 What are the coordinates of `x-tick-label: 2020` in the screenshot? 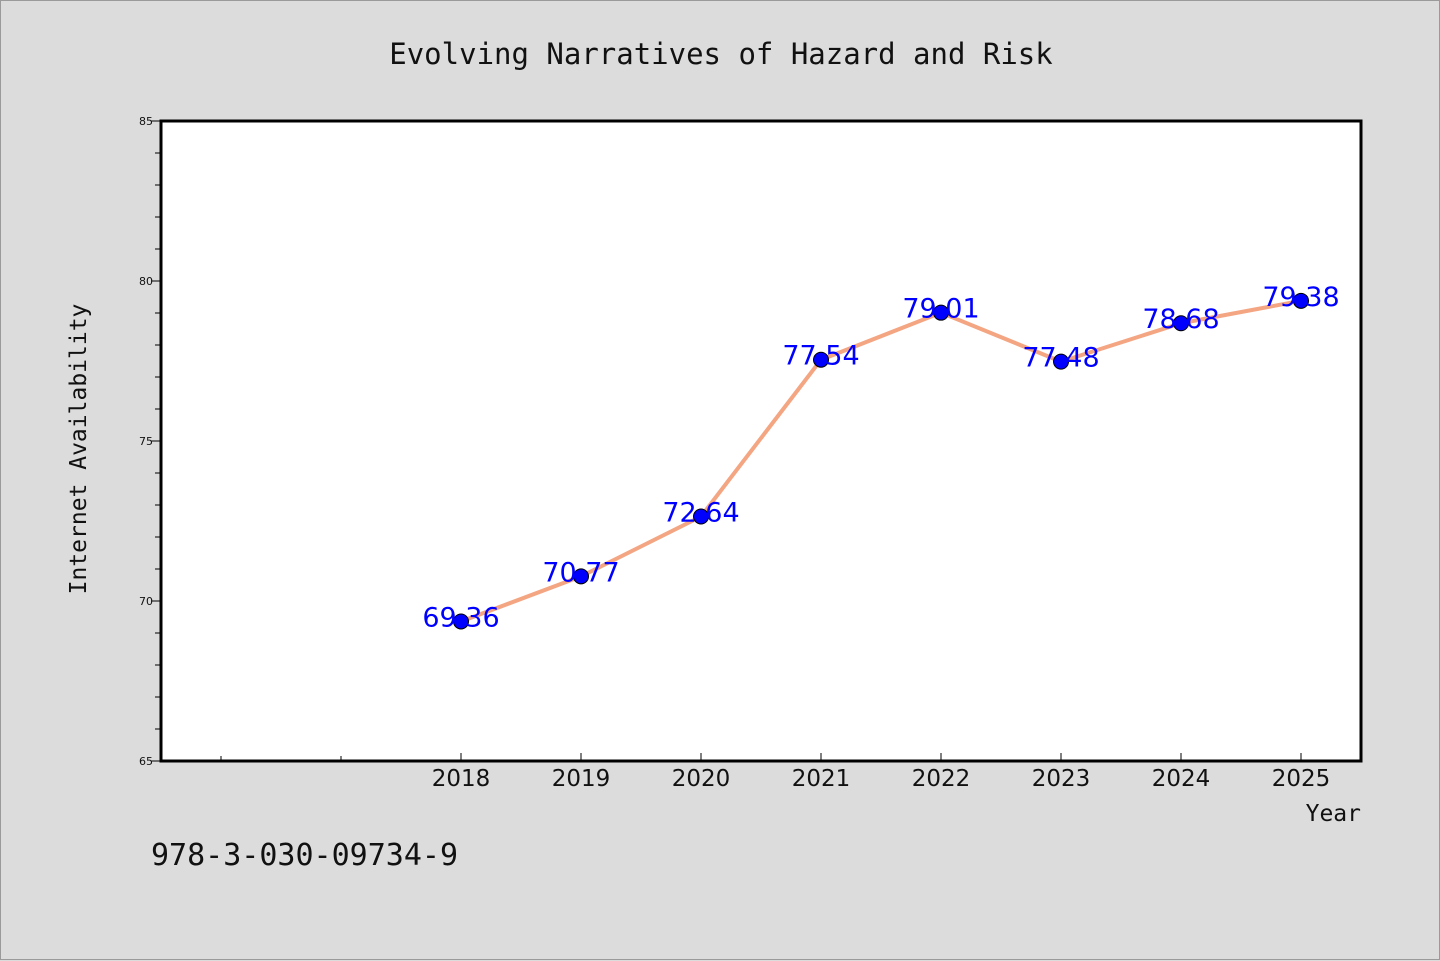 It's located at (701, 779).